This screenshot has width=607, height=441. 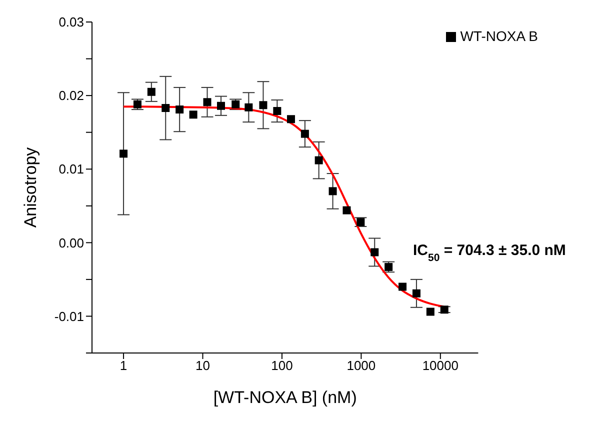 I want to click on x-tick-label: 10, so click(x=203, y=366).